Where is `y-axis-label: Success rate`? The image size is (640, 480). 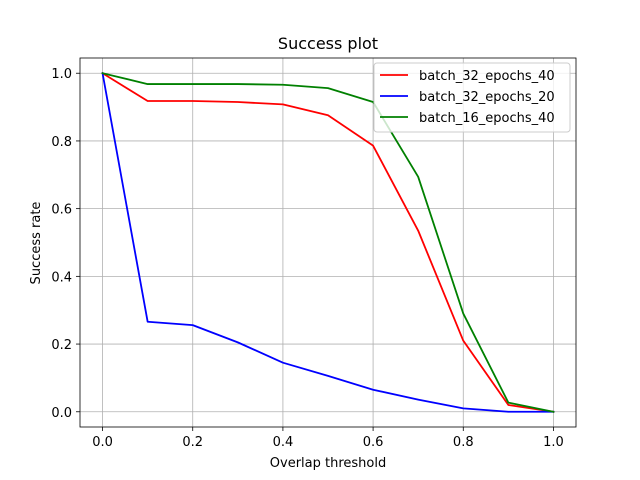
y-axis-label: Success rate is located at coordinates (36, 243).